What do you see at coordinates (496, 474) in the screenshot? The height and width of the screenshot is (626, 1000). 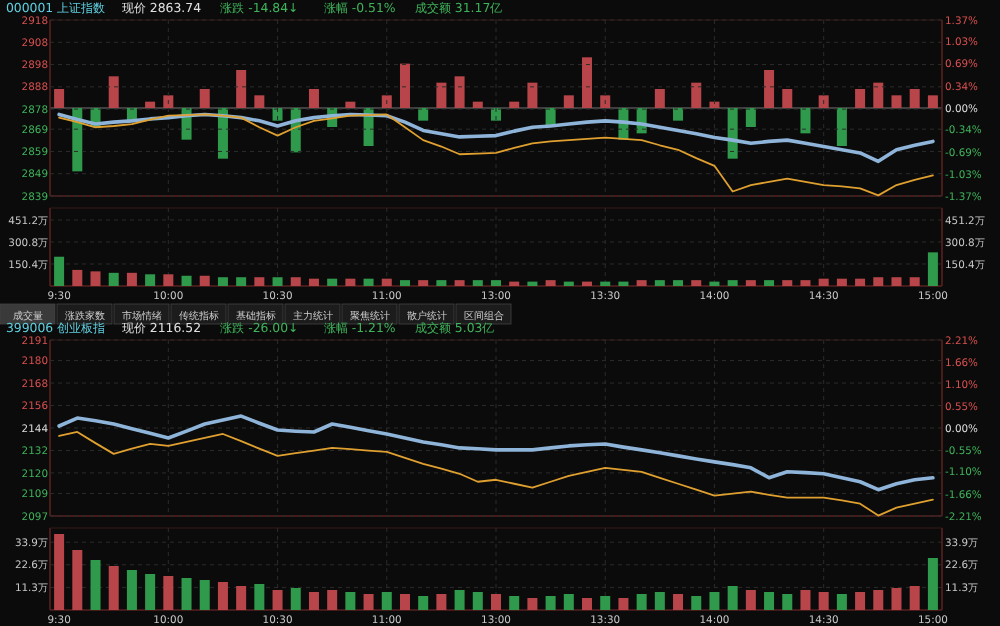 I see `line-series` at bounding box center [496, 474].